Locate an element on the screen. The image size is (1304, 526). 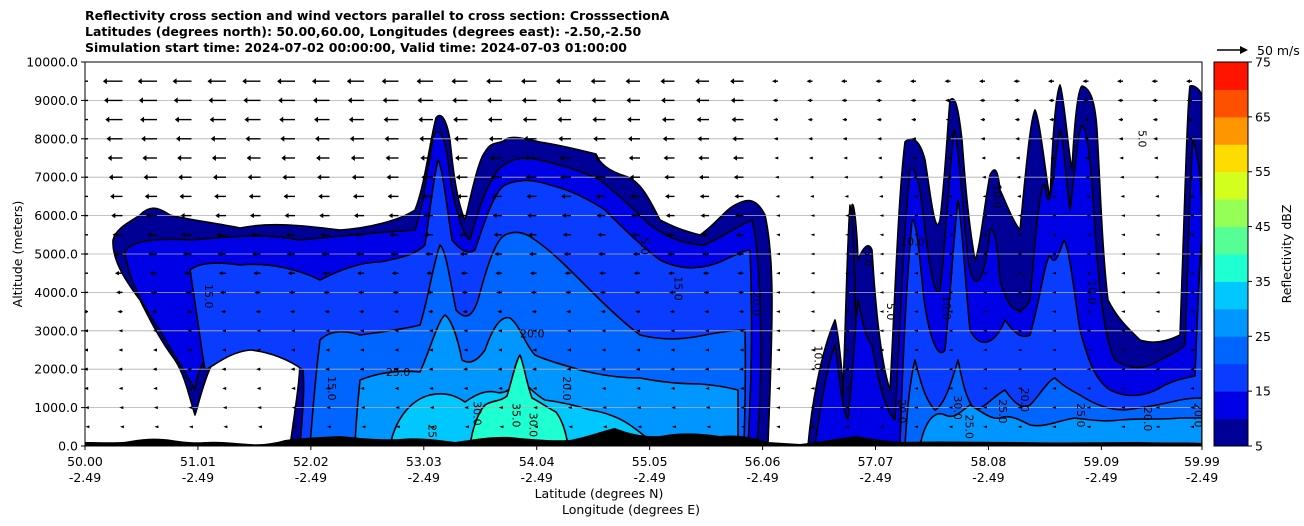
x-tick-label-lat: 52.02 is located at coordinates (311, 461).